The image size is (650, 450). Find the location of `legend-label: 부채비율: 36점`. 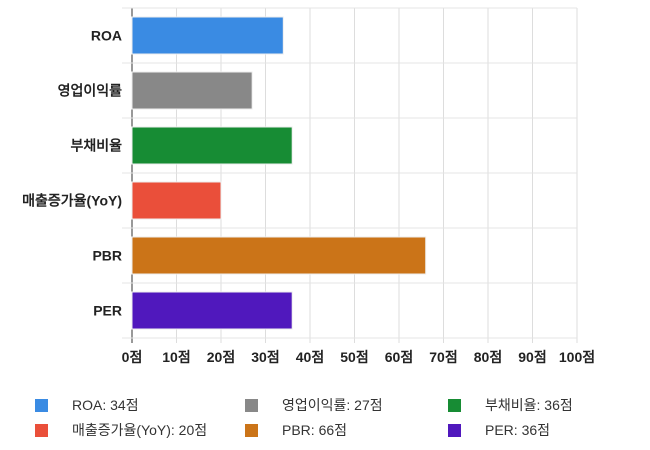

legend-label: 부채비율: 36점 is located at coordinates (529, 405).